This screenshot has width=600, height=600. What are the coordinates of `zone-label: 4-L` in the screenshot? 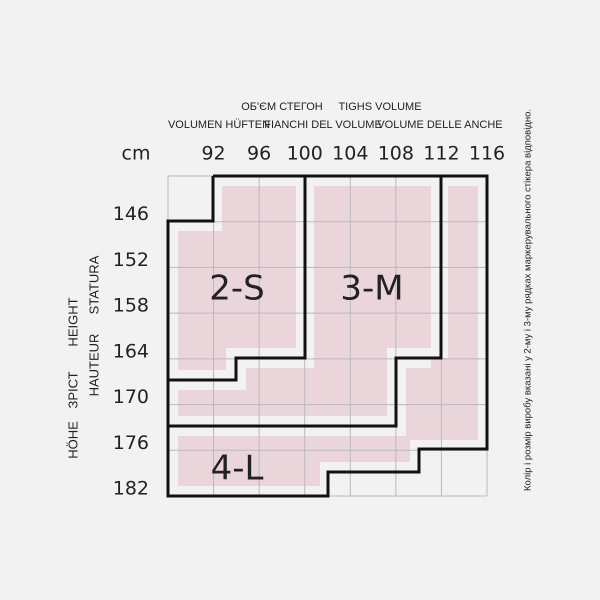 It's located at (237, 469).